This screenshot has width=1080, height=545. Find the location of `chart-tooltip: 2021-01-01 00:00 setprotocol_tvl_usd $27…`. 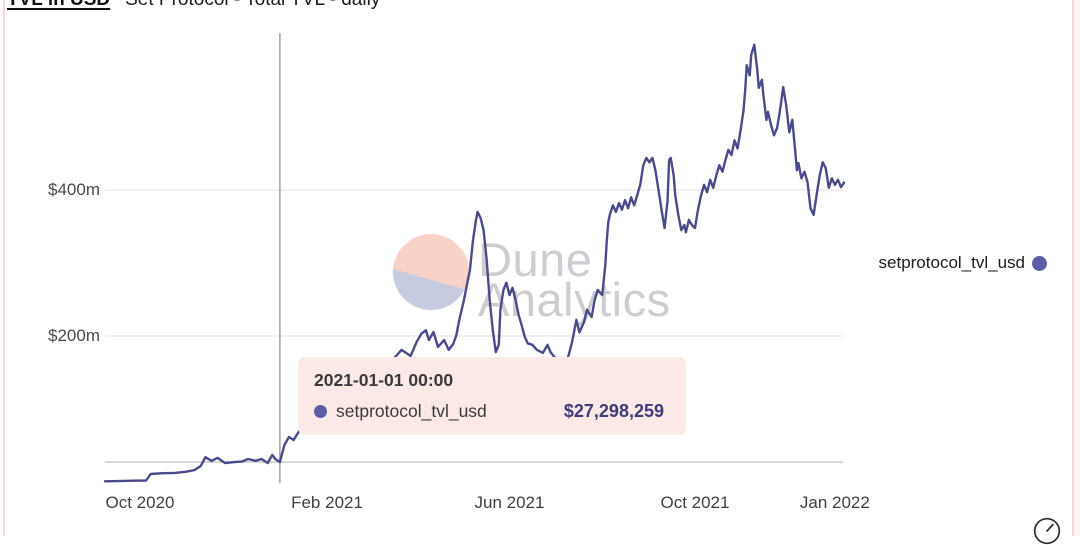

chart-tooltip: 2021-01-01 00:00 setprotocol_tvl_usd $27… is located at coordinates (492, 396).